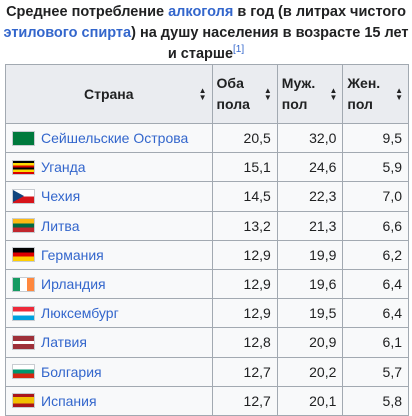  I want to click on male-value: 32,0, so click(310, 138).